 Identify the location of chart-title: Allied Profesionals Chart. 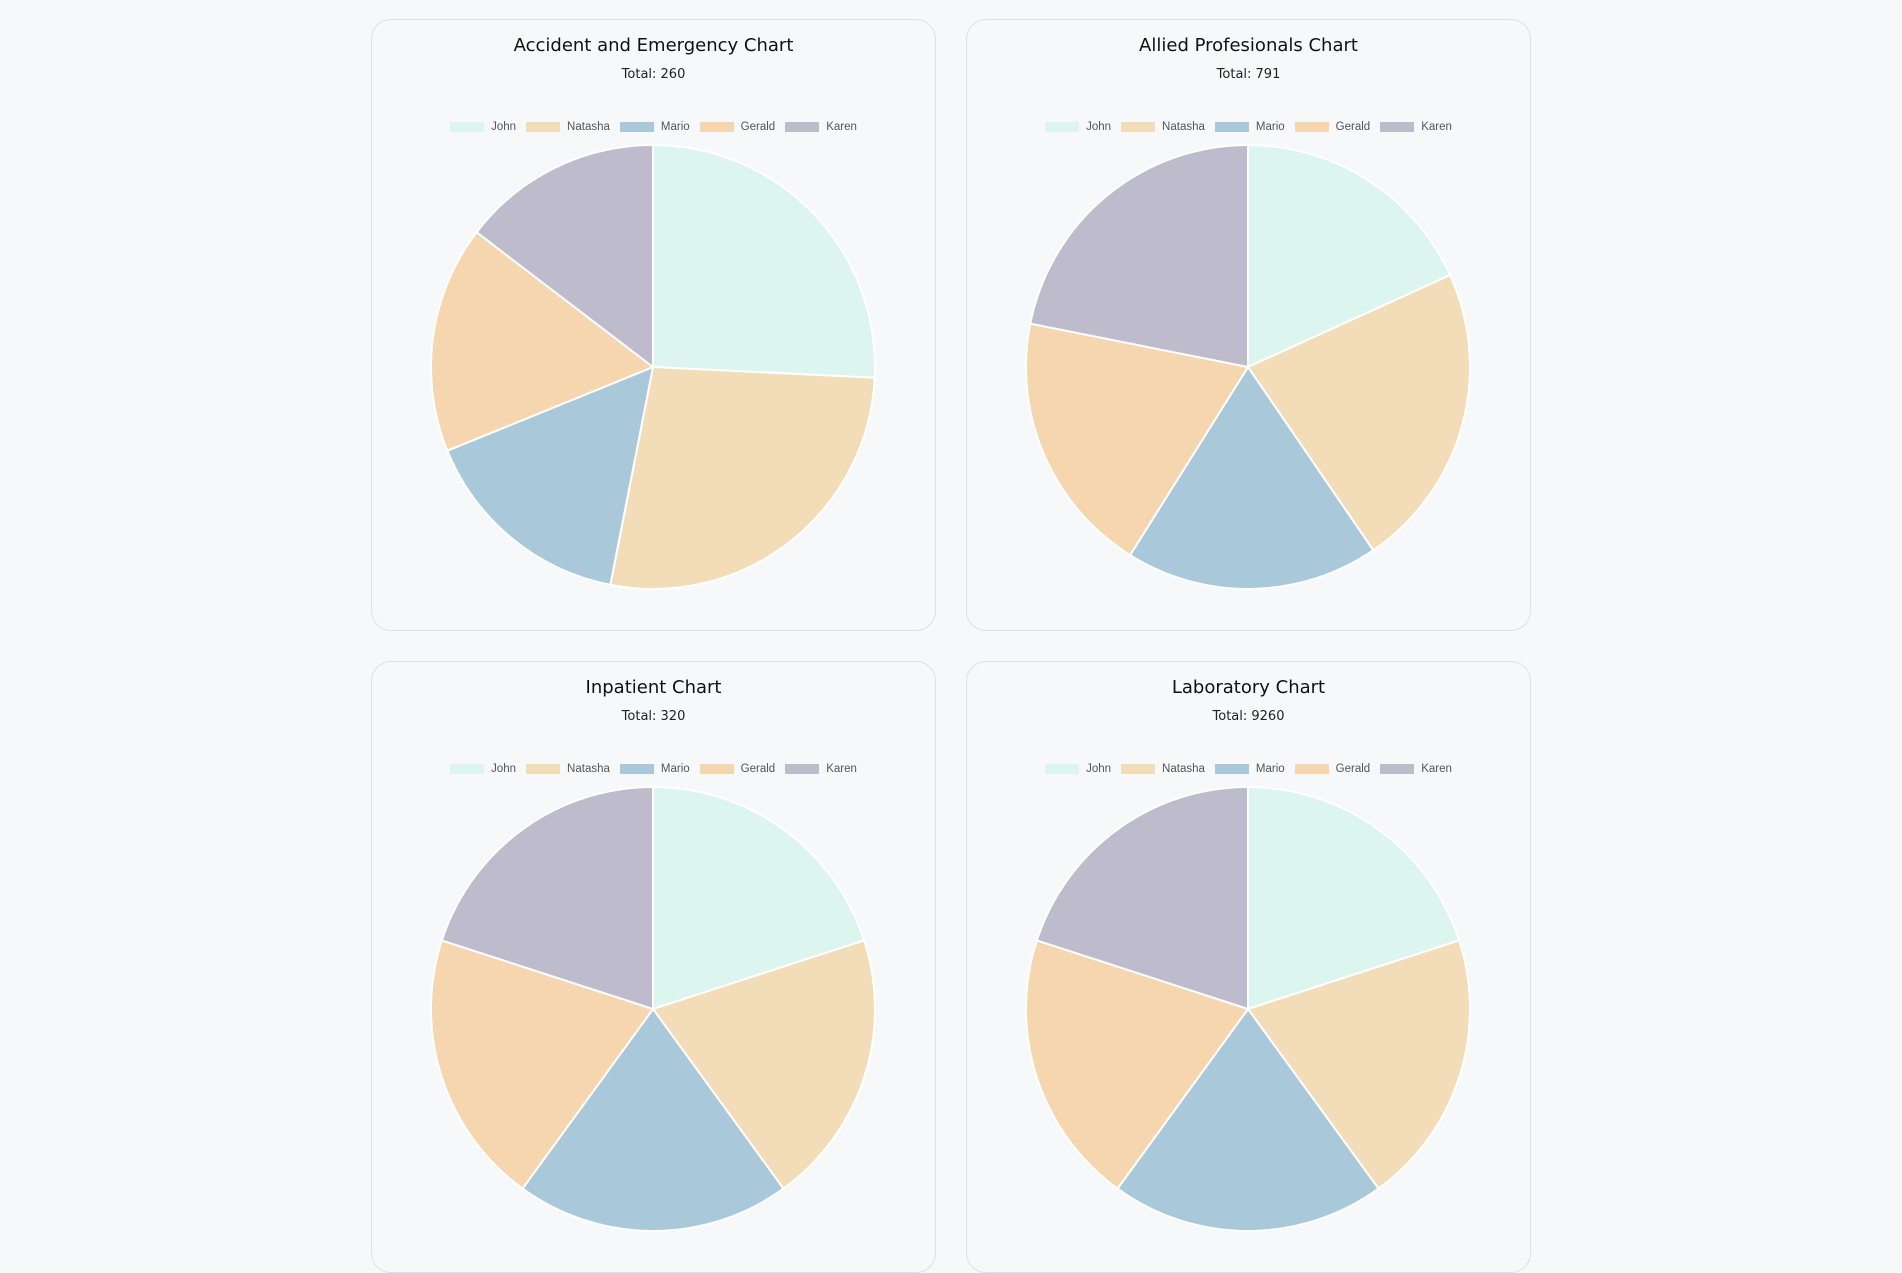
(1248, 45).